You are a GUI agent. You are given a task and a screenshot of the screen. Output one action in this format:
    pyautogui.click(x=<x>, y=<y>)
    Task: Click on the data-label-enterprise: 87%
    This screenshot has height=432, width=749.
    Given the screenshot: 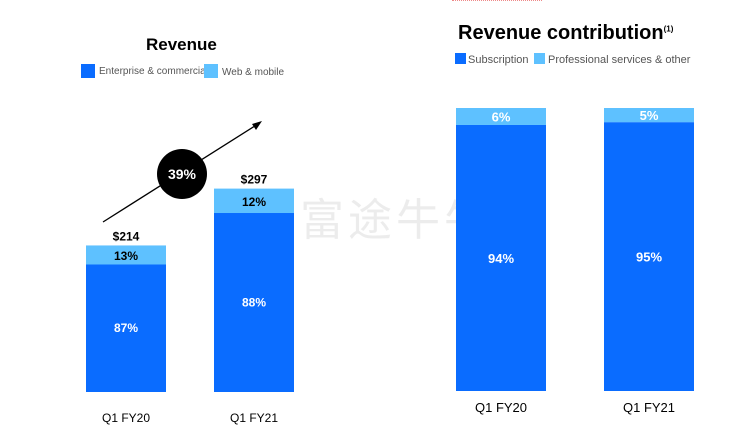 What is the action you would take?
    pyautogui.click(x=126, y=328)
    